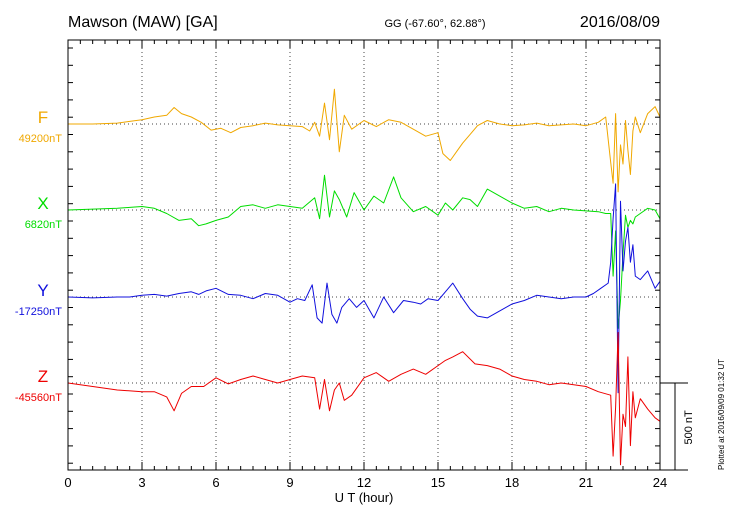  What do you see at coordinates (434, 24) in the screenshot?
I see `coordinates-label: GG (-67.60°, 62.88°)` at bounding box center [434, 24].